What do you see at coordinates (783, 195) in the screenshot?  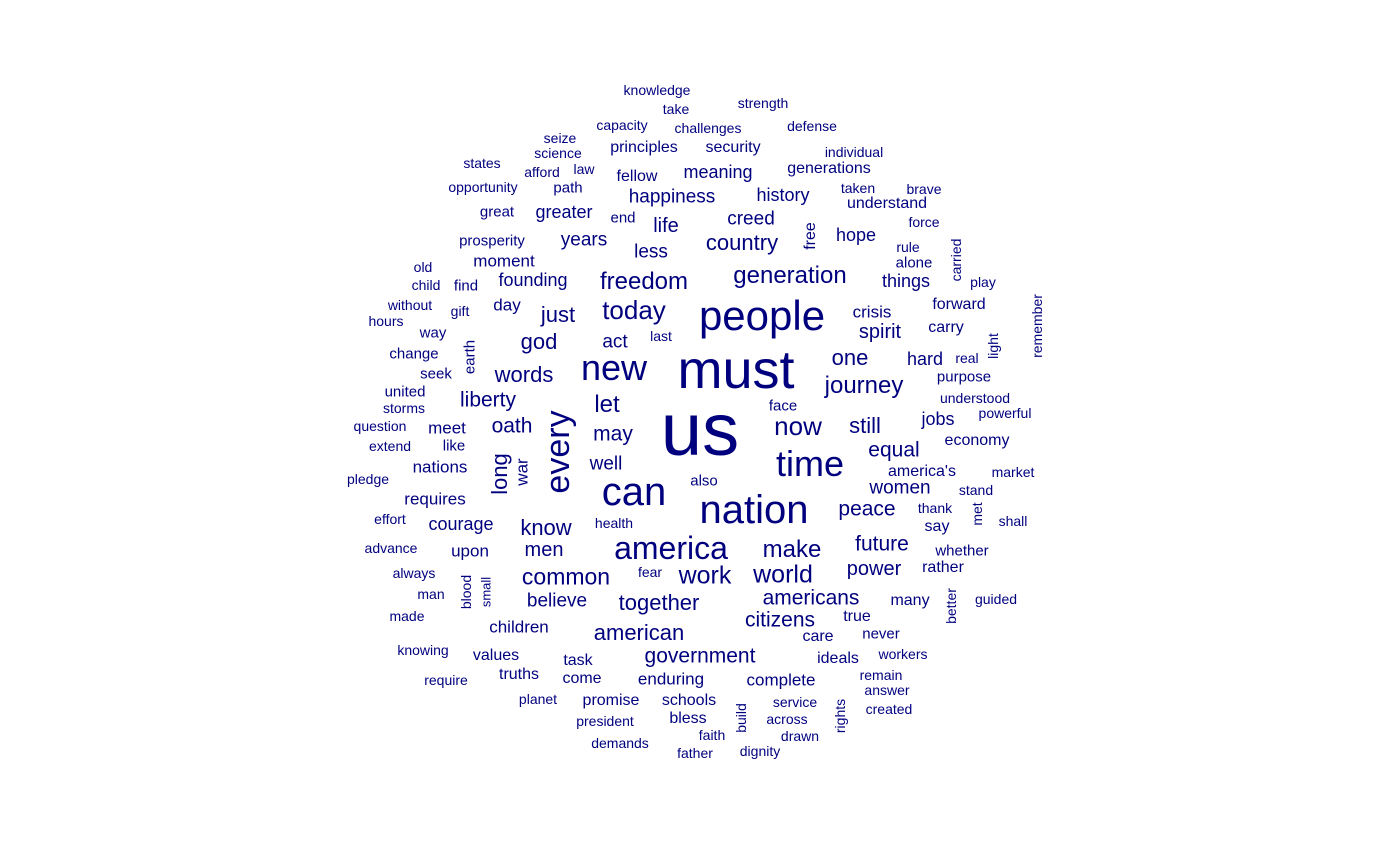 I see `cloud-word: history` at bounding box center [783, 195].